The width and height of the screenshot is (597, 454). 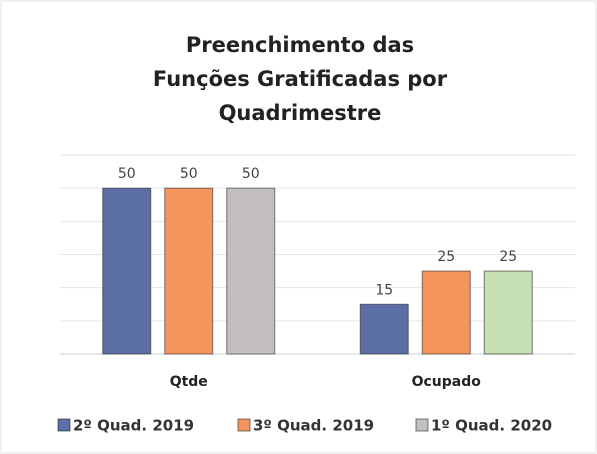 I want to click on data-label: 15, so click(x=384, y=290).